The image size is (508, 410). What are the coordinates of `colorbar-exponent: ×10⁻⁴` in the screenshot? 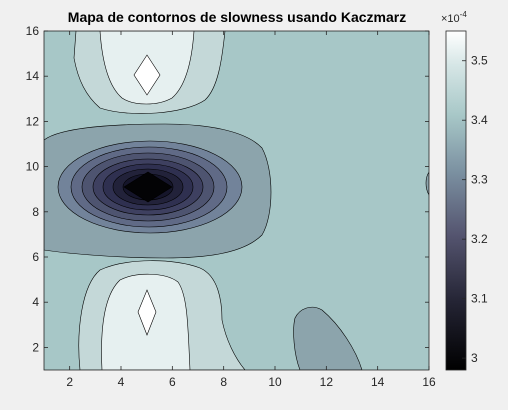 It's located at (454, 17).